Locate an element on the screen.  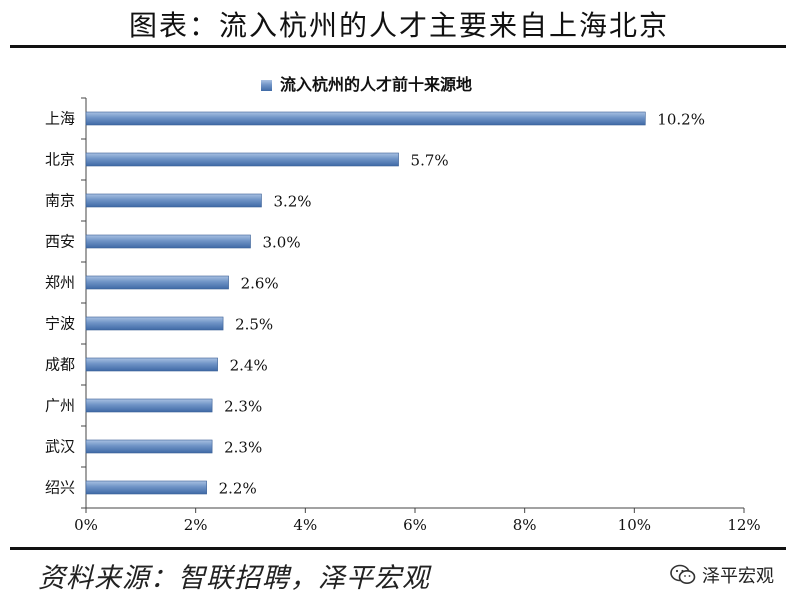
top-rule is located at coordinates (398, 46).